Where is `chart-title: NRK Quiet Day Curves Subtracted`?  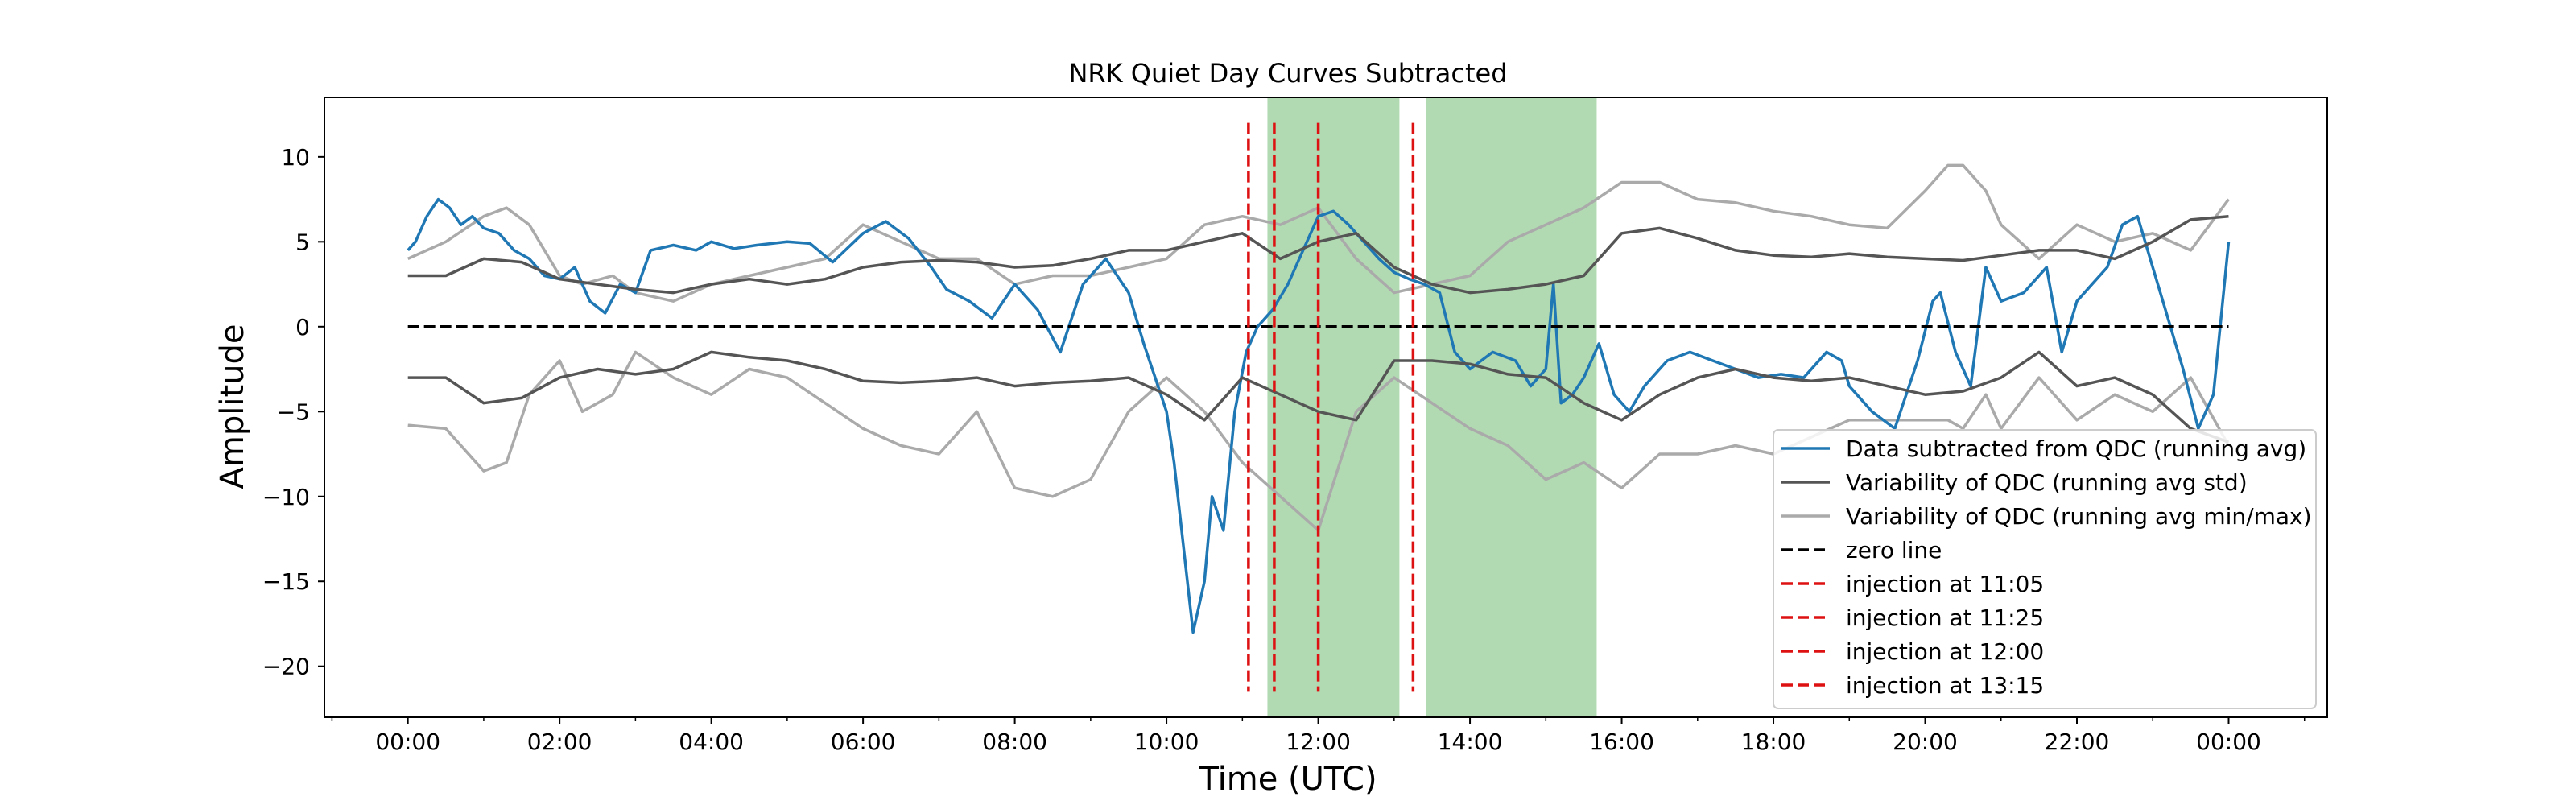 chart-title: NRK Quiet Day Curves Subtracted is located at coordinates (1287, 73).